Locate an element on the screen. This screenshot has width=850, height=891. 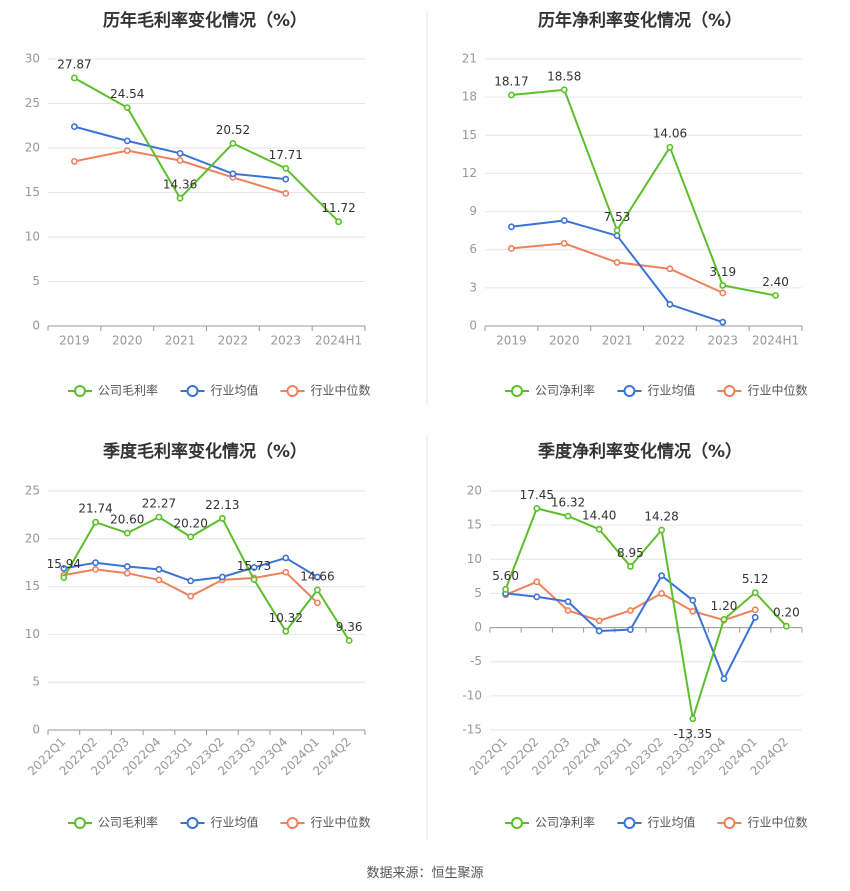
data-label: 8.95 is located at coordinates (630, 553).